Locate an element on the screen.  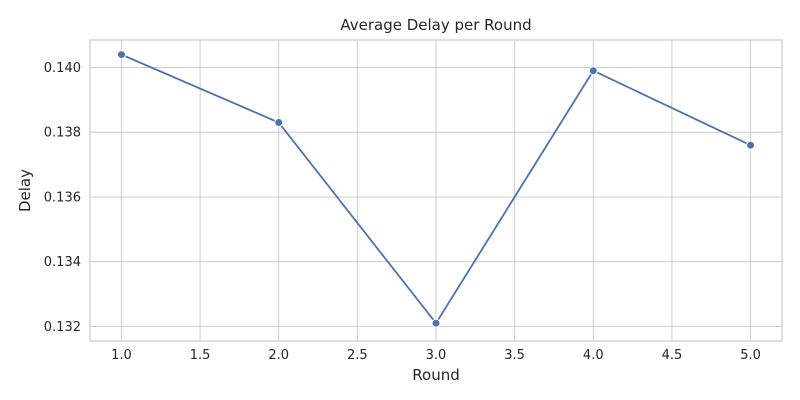
x-tick-label: 2.0 is located at coordinates (278, 355).